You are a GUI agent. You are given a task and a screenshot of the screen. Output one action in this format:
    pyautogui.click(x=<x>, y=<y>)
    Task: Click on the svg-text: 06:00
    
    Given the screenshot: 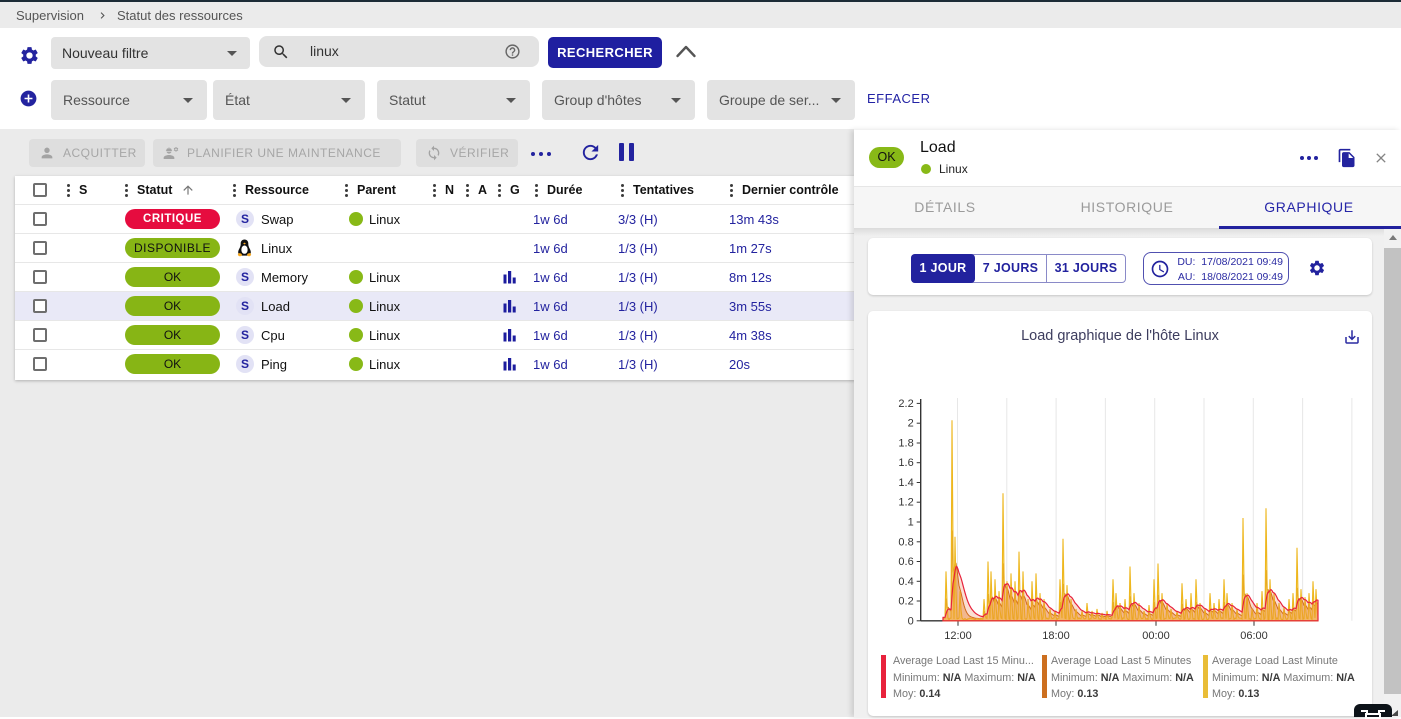 What is the action you would take?
    pyautogui.click(x=1254, y=636)
    